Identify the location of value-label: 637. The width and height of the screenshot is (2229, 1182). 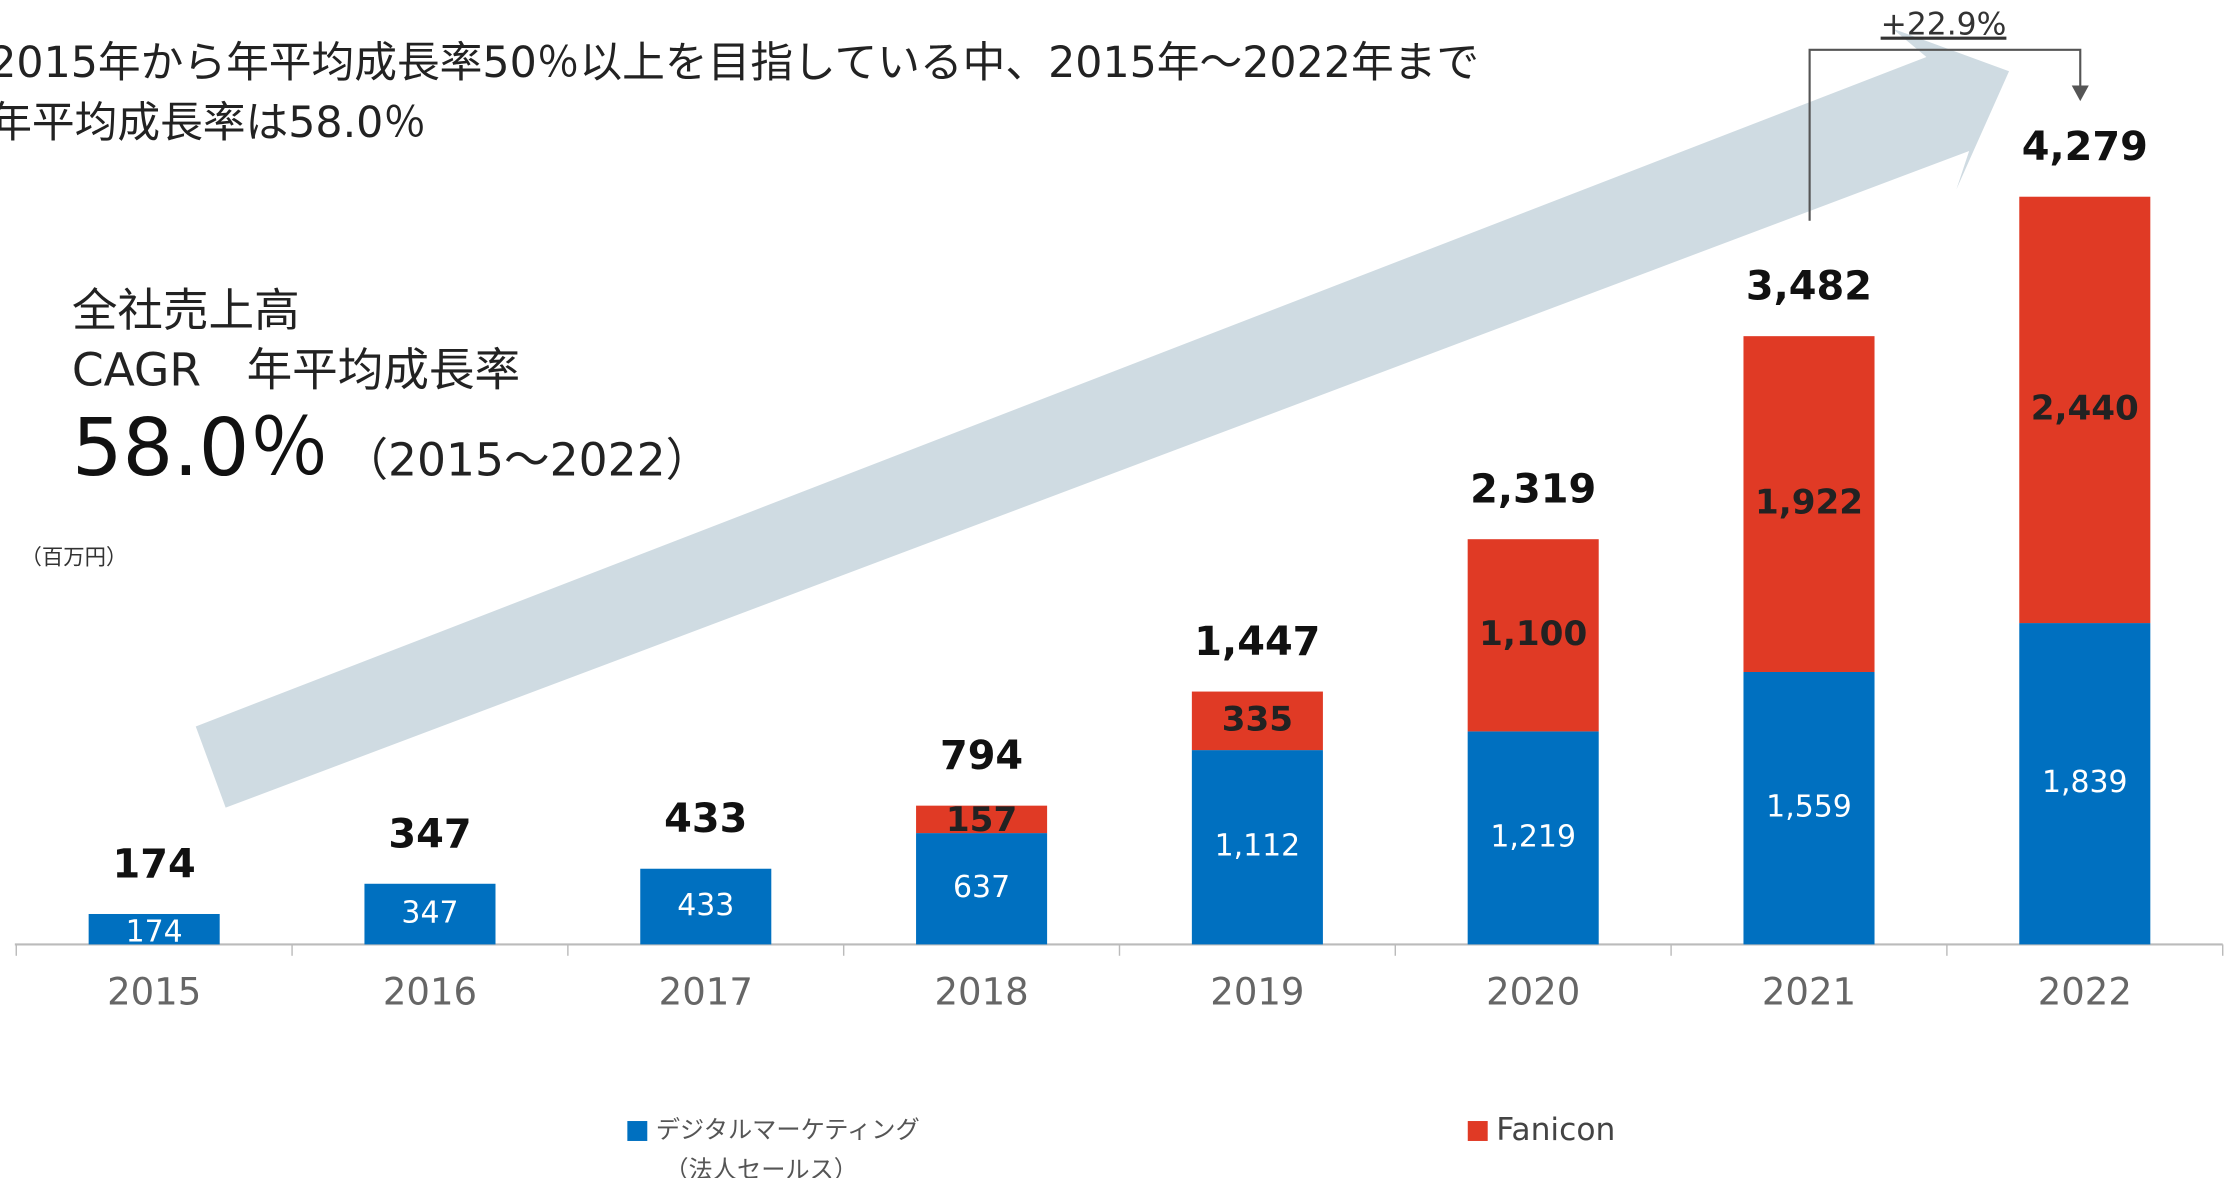
(981, 887).